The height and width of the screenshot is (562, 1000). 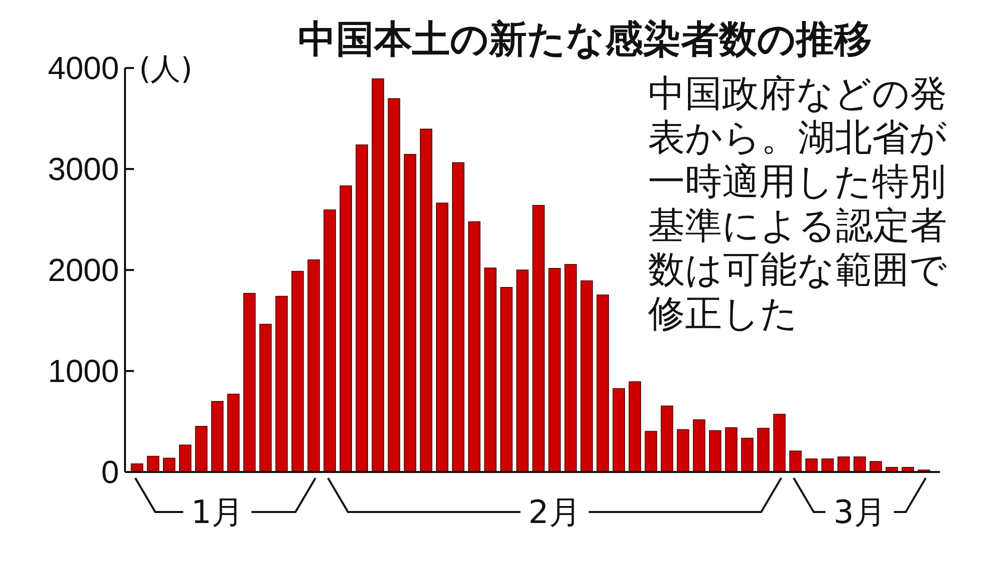 I want to click on x-tick-label: 3月, so click(x=860, y=512).